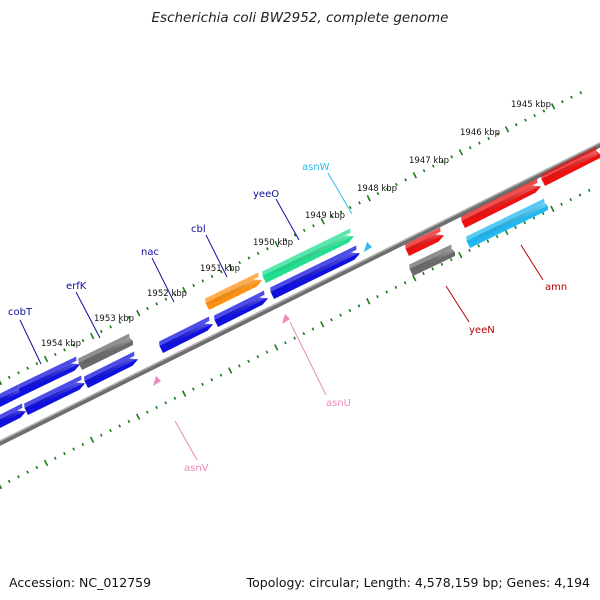  I want to click on kbp-label: 1946 kbp, so click(480, 133).